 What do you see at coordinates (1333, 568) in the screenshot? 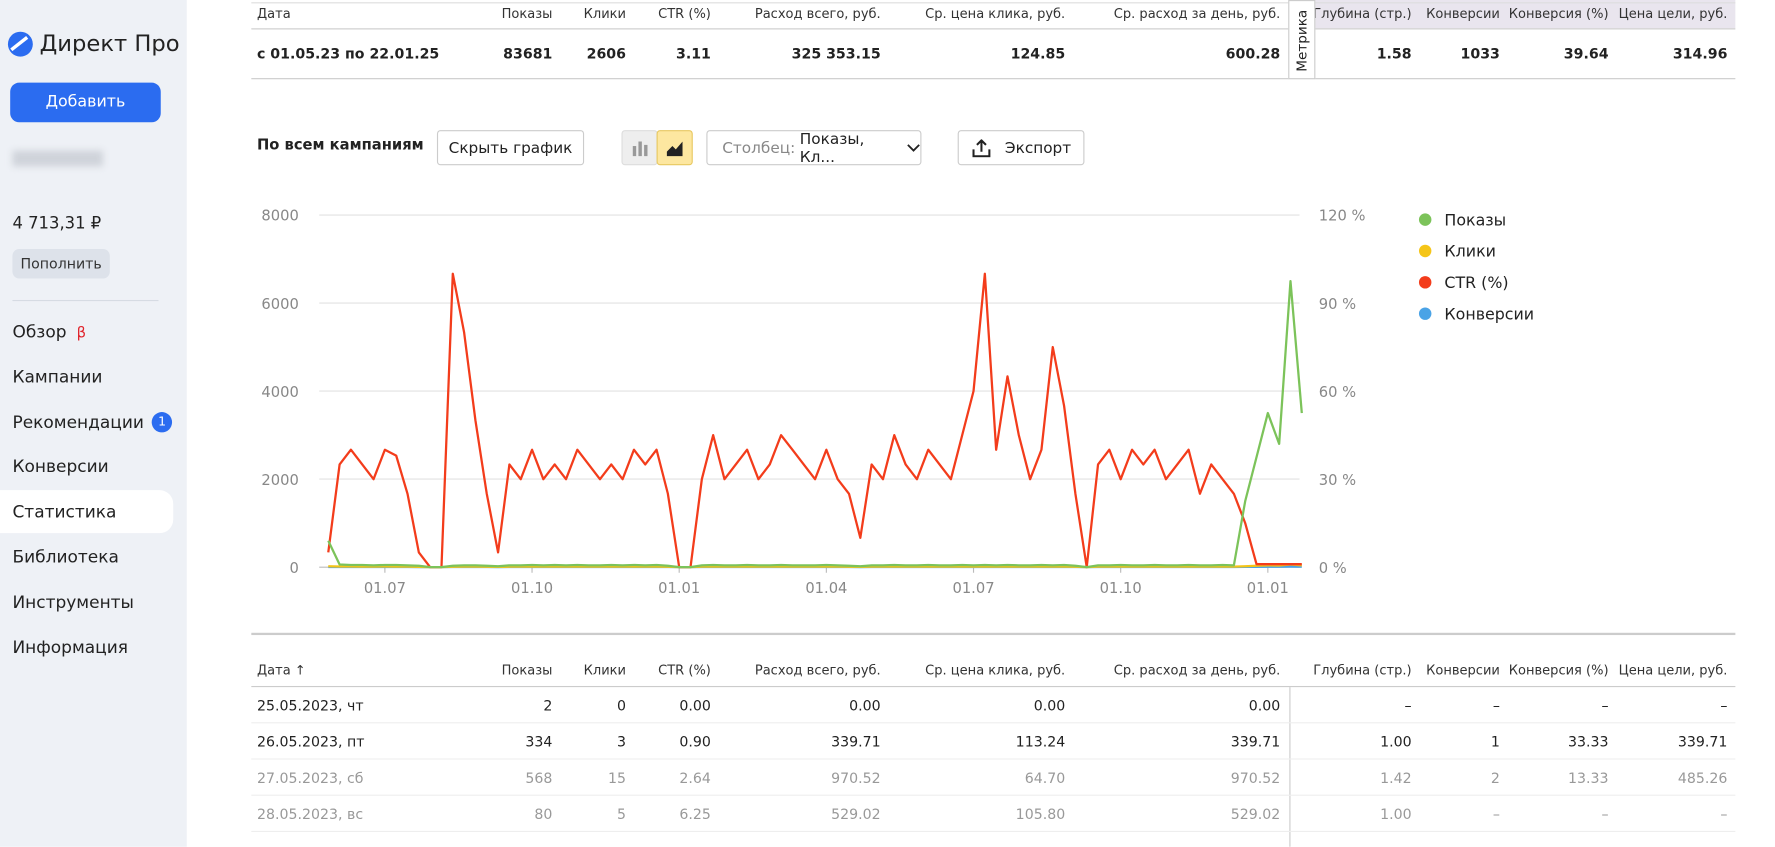
I see `y2-tick-label: 0 %` at bounding box center [1333, 568].